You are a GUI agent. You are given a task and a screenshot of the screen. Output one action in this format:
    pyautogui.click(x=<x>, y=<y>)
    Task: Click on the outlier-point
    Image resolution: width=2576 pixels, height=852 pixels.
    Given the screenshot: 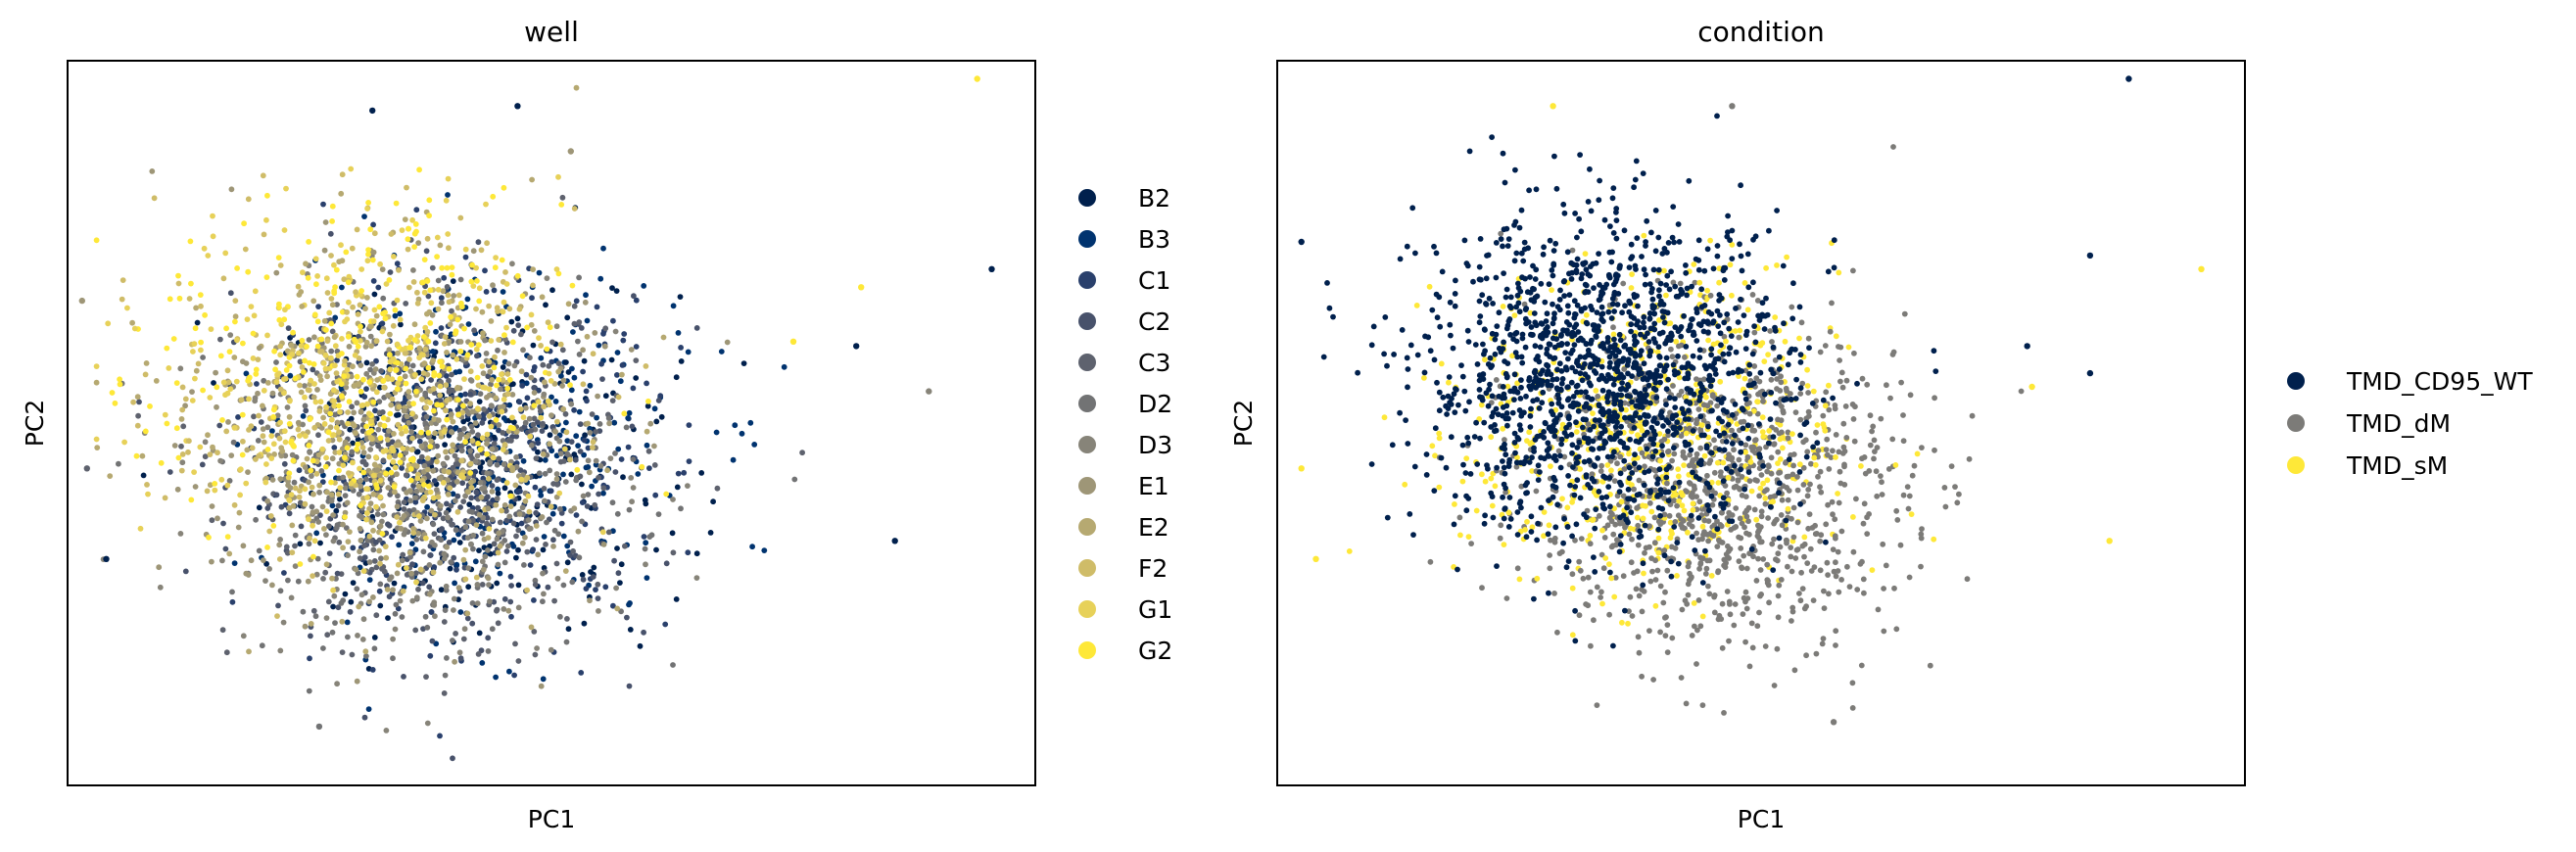 What is the action you would take?
    pyautogui.click(x=517, y=106)
    